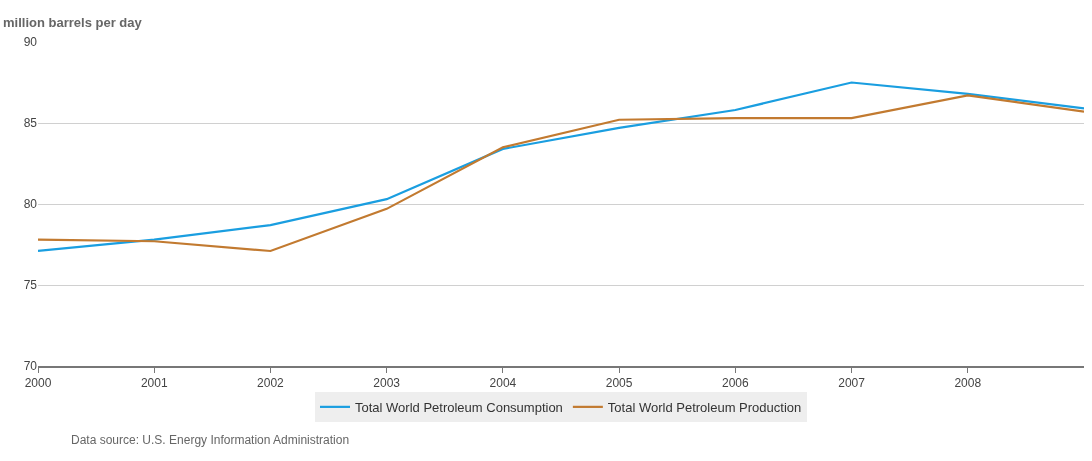 Image resolution: width=1092 pixels, height=461 pixels. What do you see at coordinates (619, 383) in the screenshot?
I see `x-tick-label: 2005` at bounding box center [619, 383].